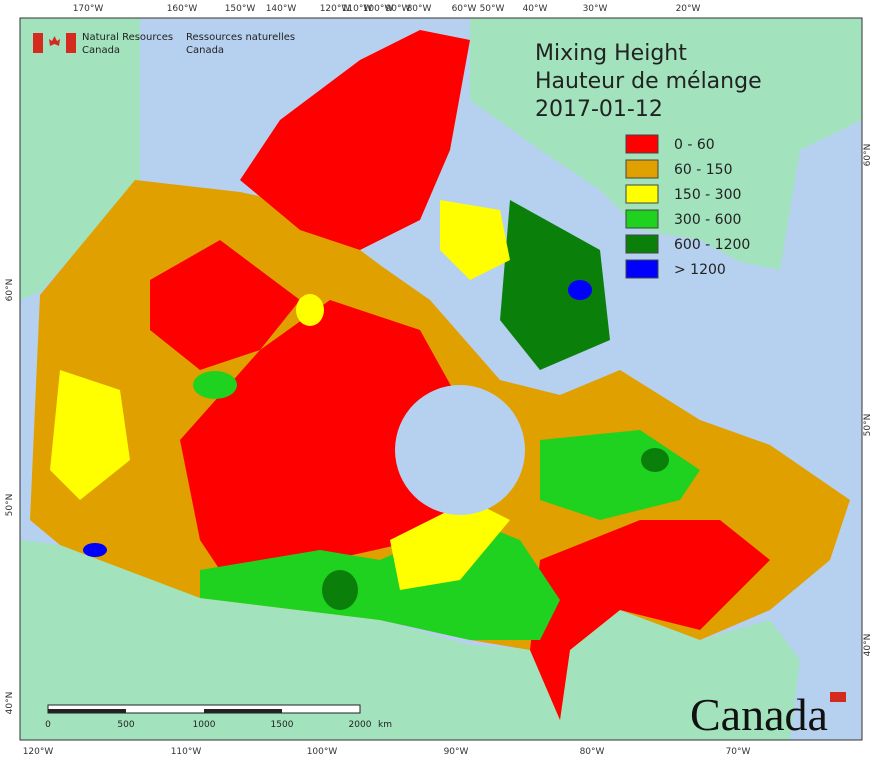 Image resolution: width=880 pixels, height=760 pixels. What do you see at coordinates (215, 385) in the screenshot?
I see `zone-green` at bounding box center [215, 385].